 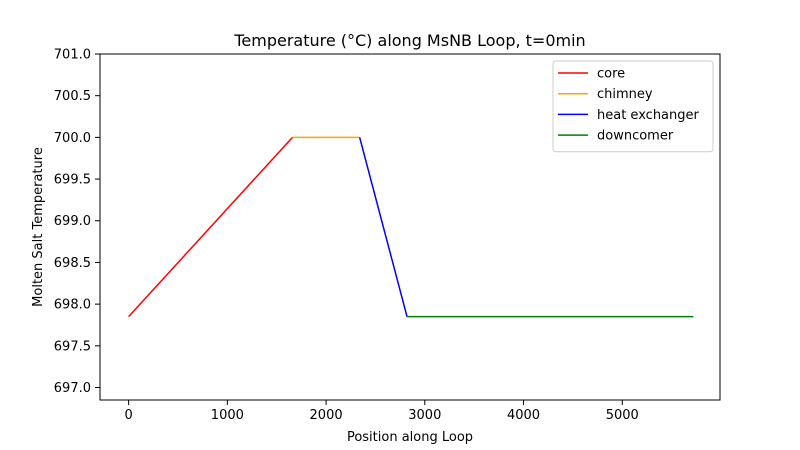 What do you see at coordinates (72, 305) in the screenshot?
I see `y-tick-label: 698.0` at bounding box center [72, 305].